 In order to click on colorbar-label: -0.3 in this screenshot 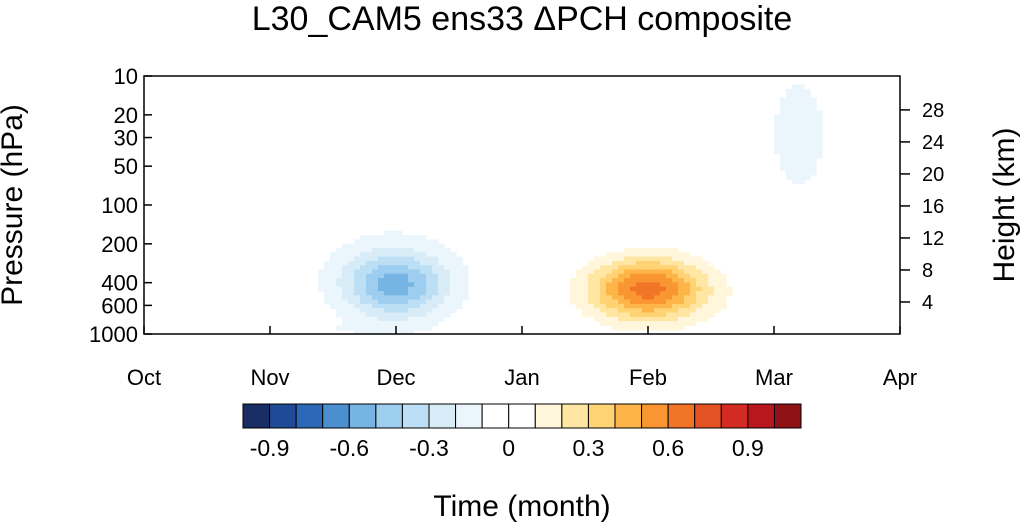, I will do `click(429, 448)`.